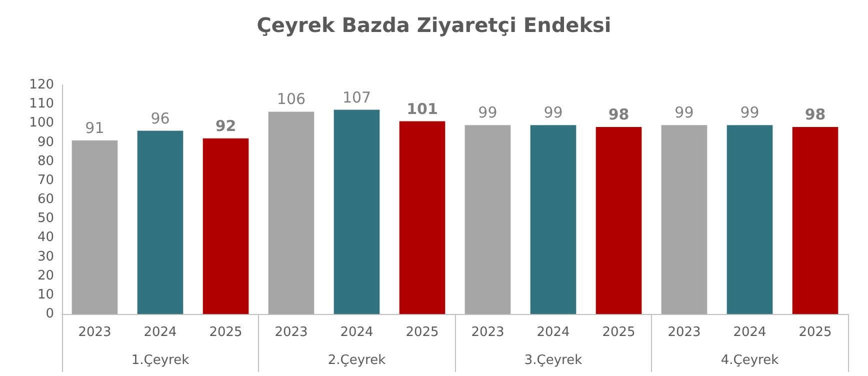 The width and height of the screenshot is (868, 376). I want to click on series-label: 2023, so click(95, 332).